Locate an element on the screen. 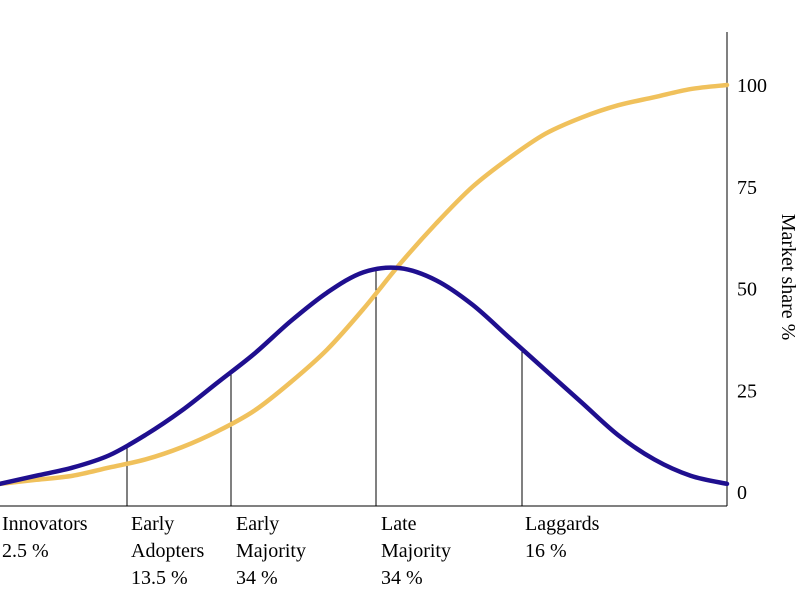 Image resolution: width=800 pixels, height=600 pixels. segment-label-line: 13.5 % is located at coordinates (159, 578).